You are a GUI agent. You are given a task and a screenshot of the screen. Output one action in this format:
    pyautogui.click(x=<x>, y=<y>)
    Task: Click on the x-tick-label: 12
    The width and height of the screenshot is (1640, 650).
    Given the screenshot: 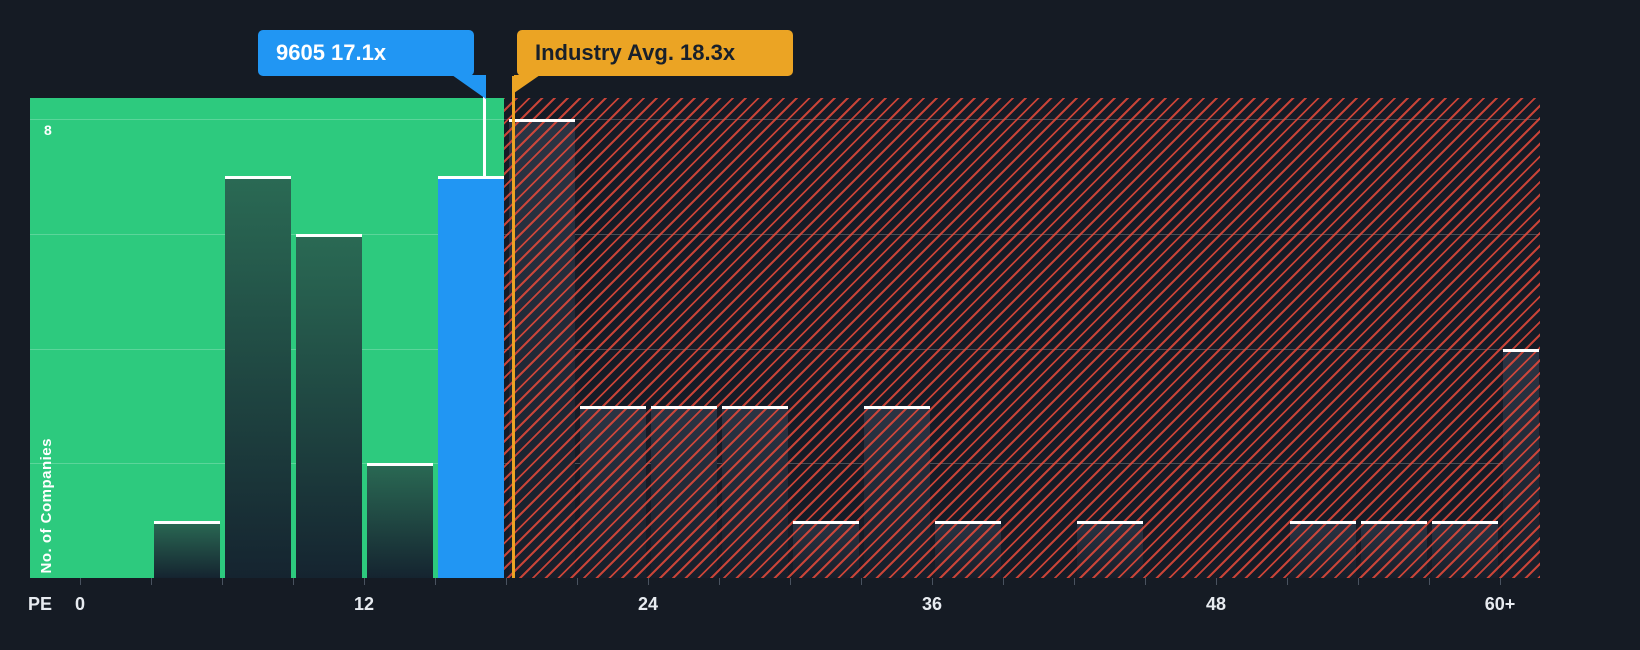 What is the action you would take?
    pyautogui.click(x=364, y=604)
    